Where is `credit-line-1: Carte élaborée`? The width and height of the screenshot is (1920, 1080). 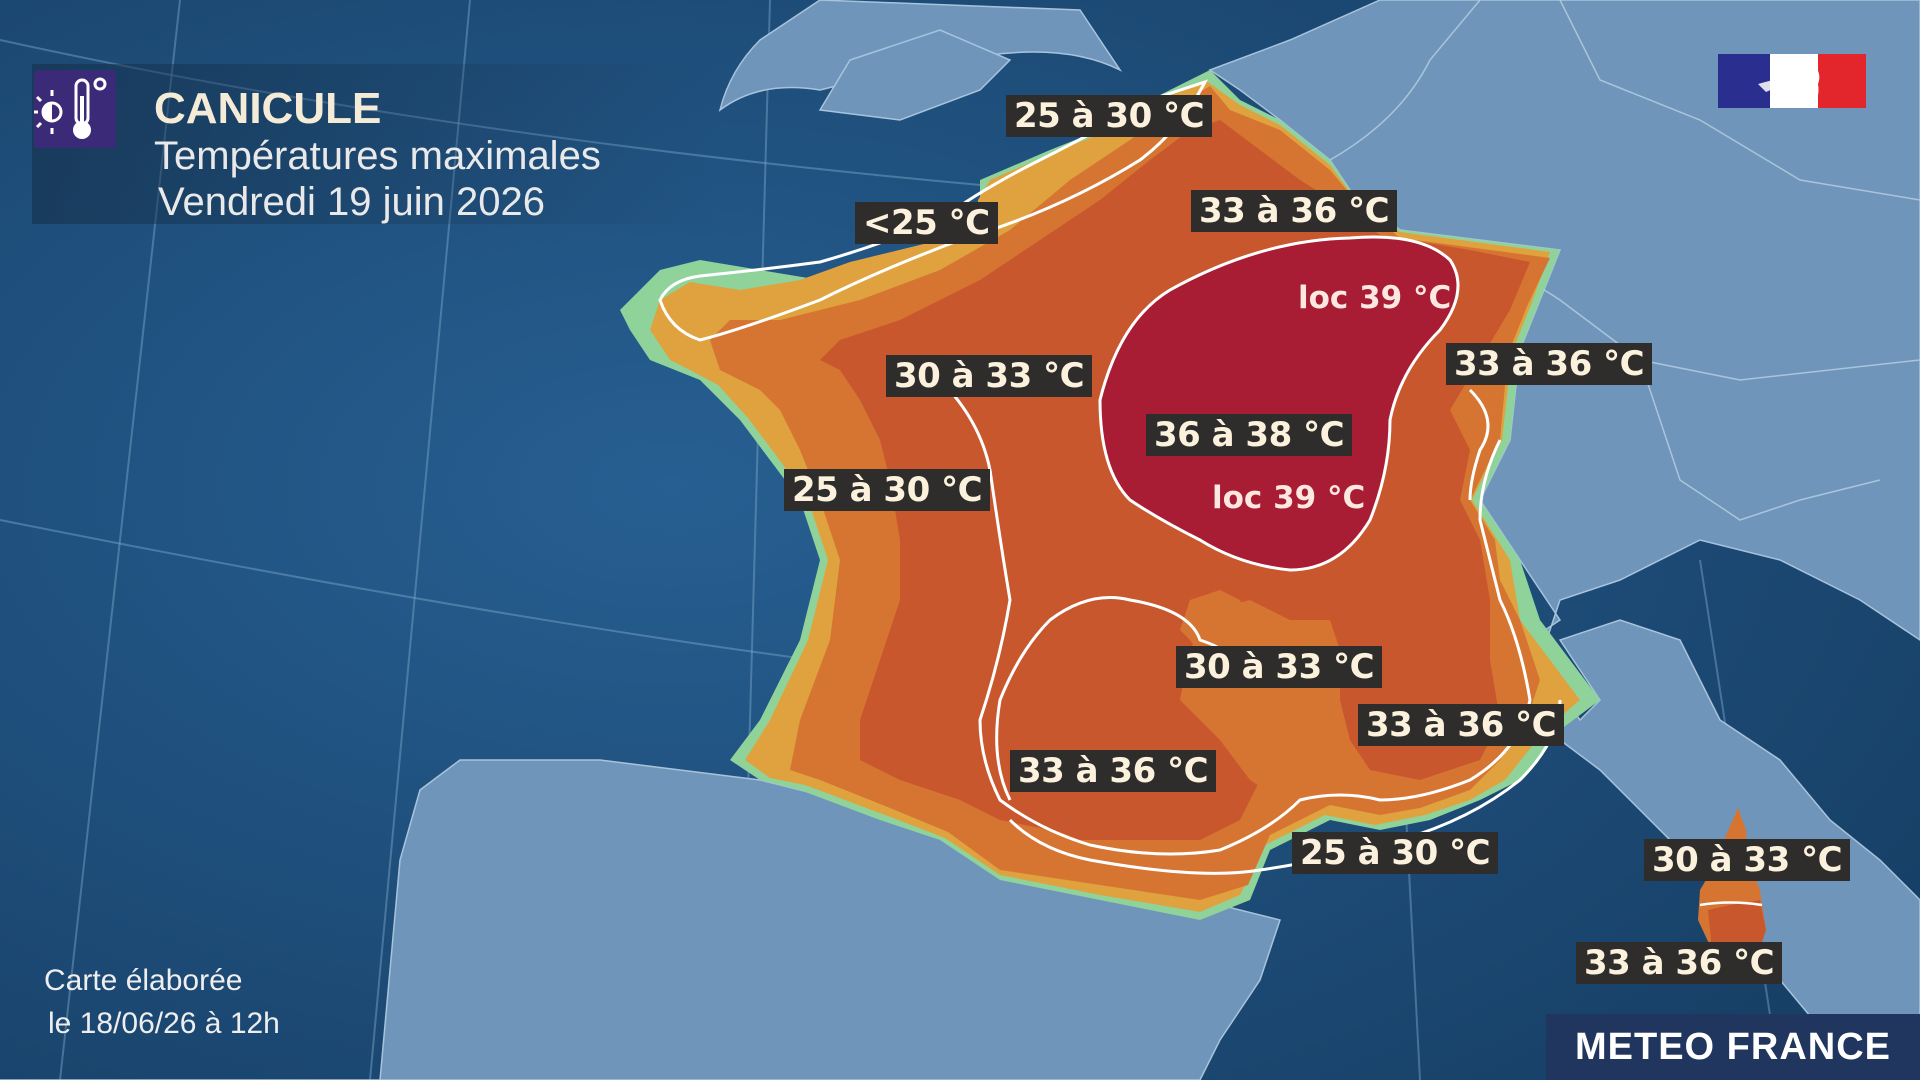
credit-line-1: Carte élaborée is located at coordinates (143, 980).